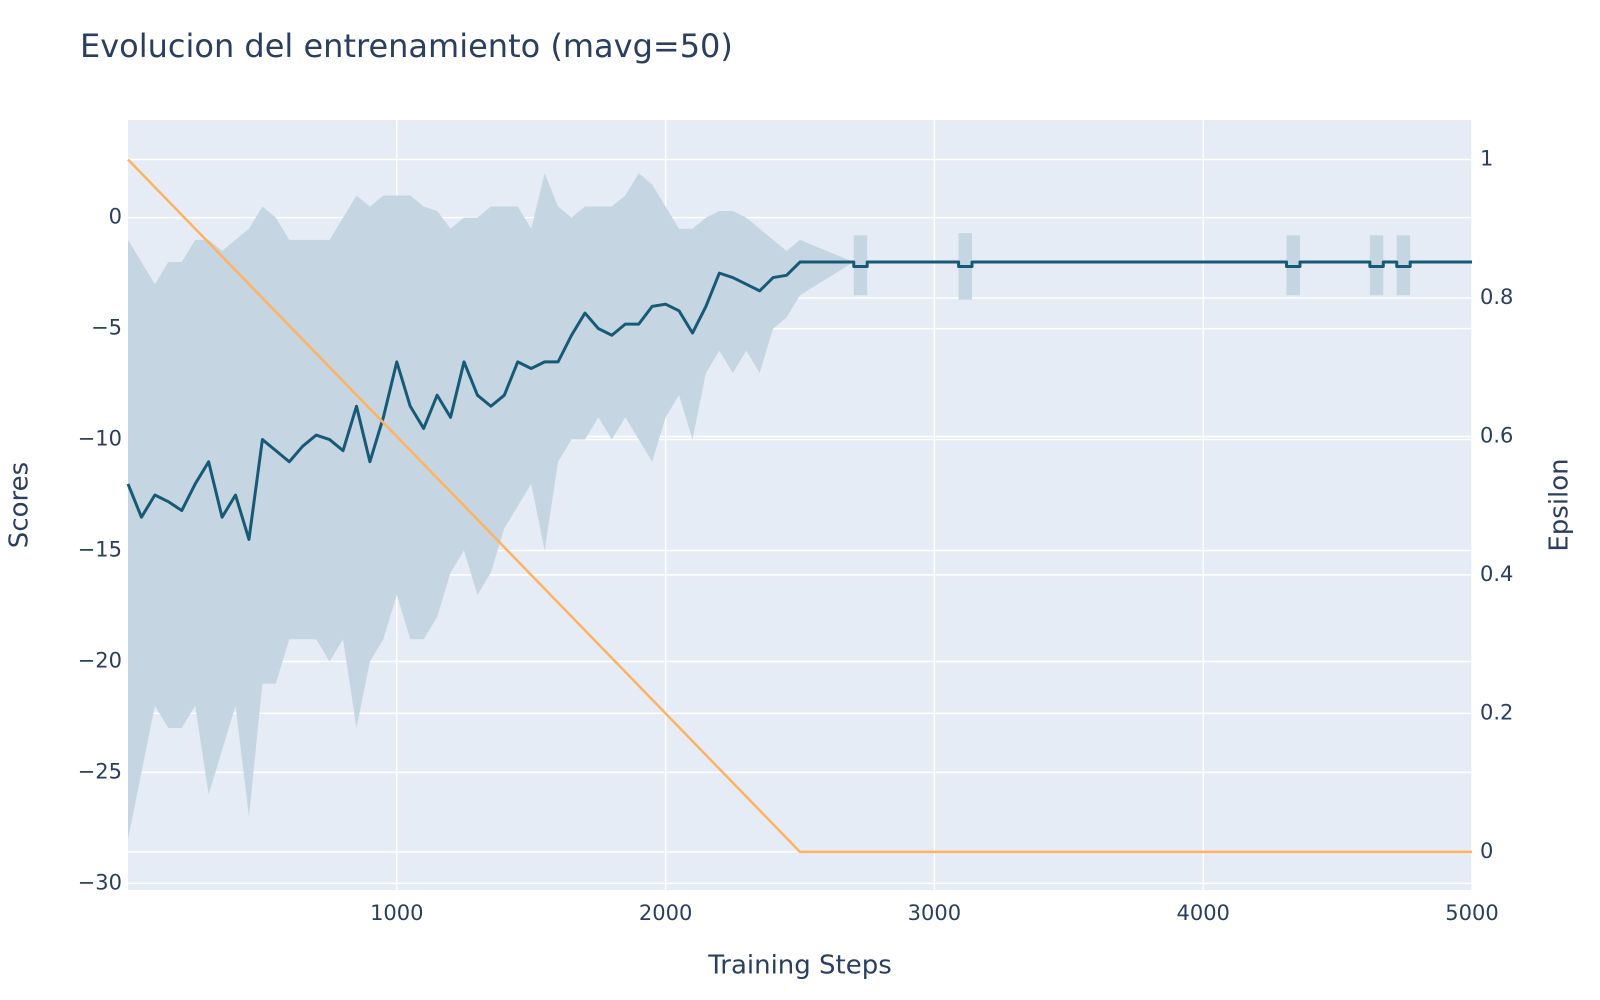 This screenshot has height=1000, width=1600. I want to click on y-tick-label: −25, so click(100, 771).